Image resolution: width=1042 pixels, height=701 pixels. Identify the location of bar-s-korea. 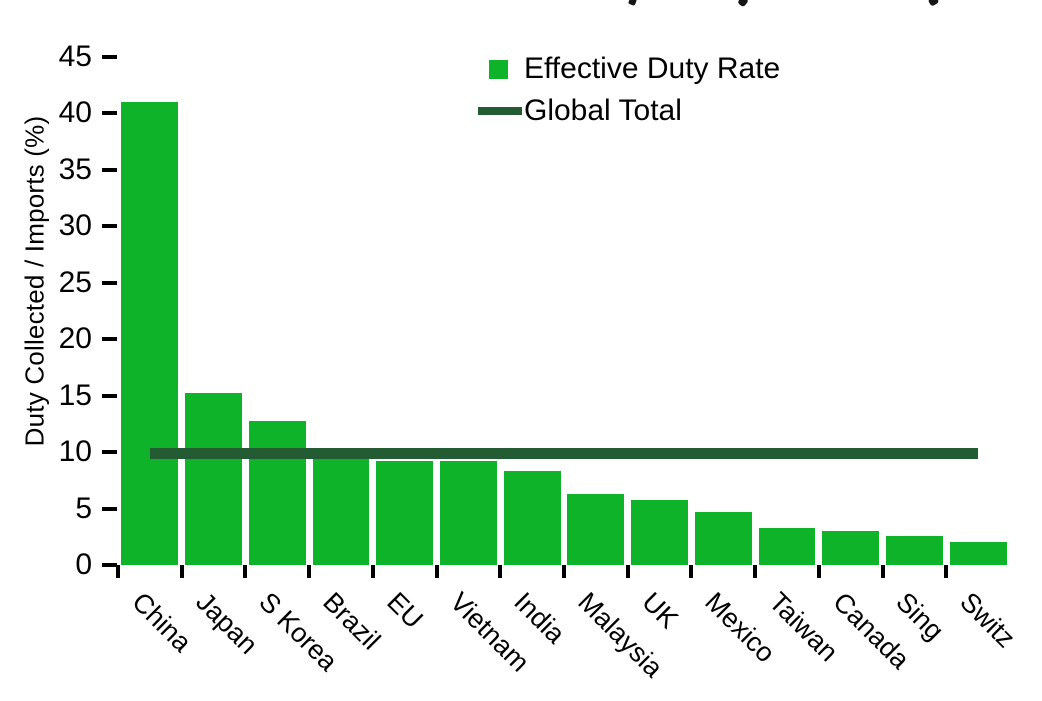
(277, 492).